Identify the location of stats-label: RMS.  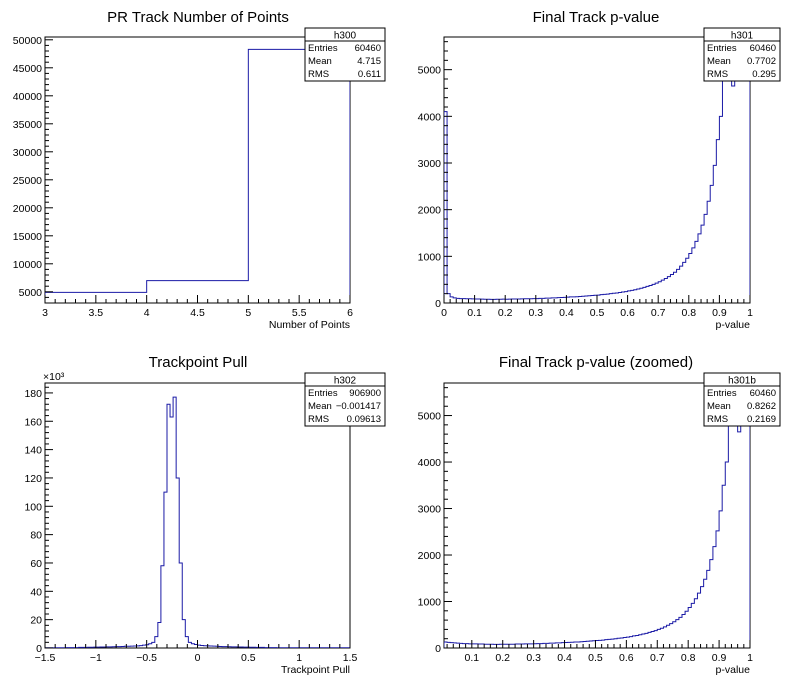
(717, 419).